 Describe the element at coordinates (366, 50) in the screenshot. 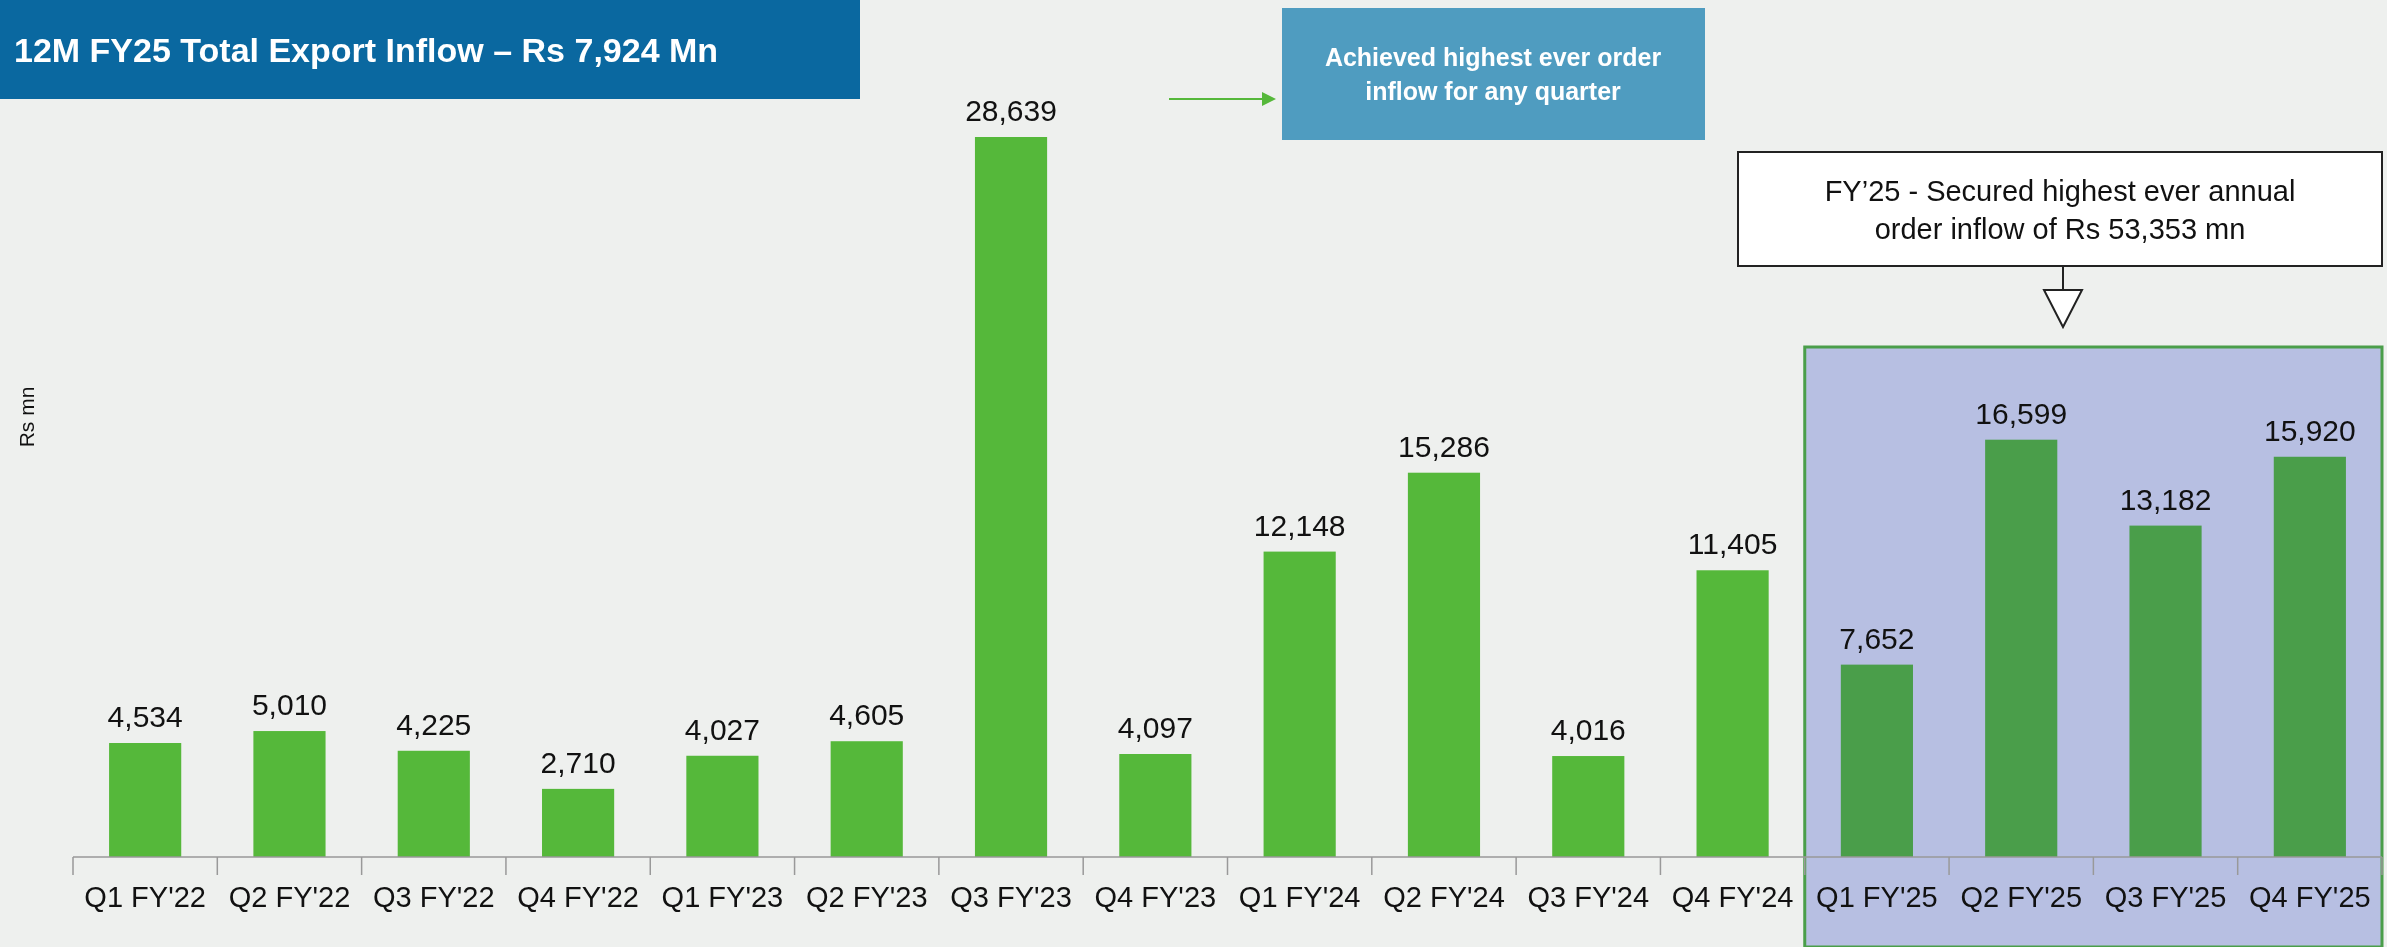

I see `chart-title: 12M FY25 Total Export Inflow – Rs 7,924 Mn` at that location.